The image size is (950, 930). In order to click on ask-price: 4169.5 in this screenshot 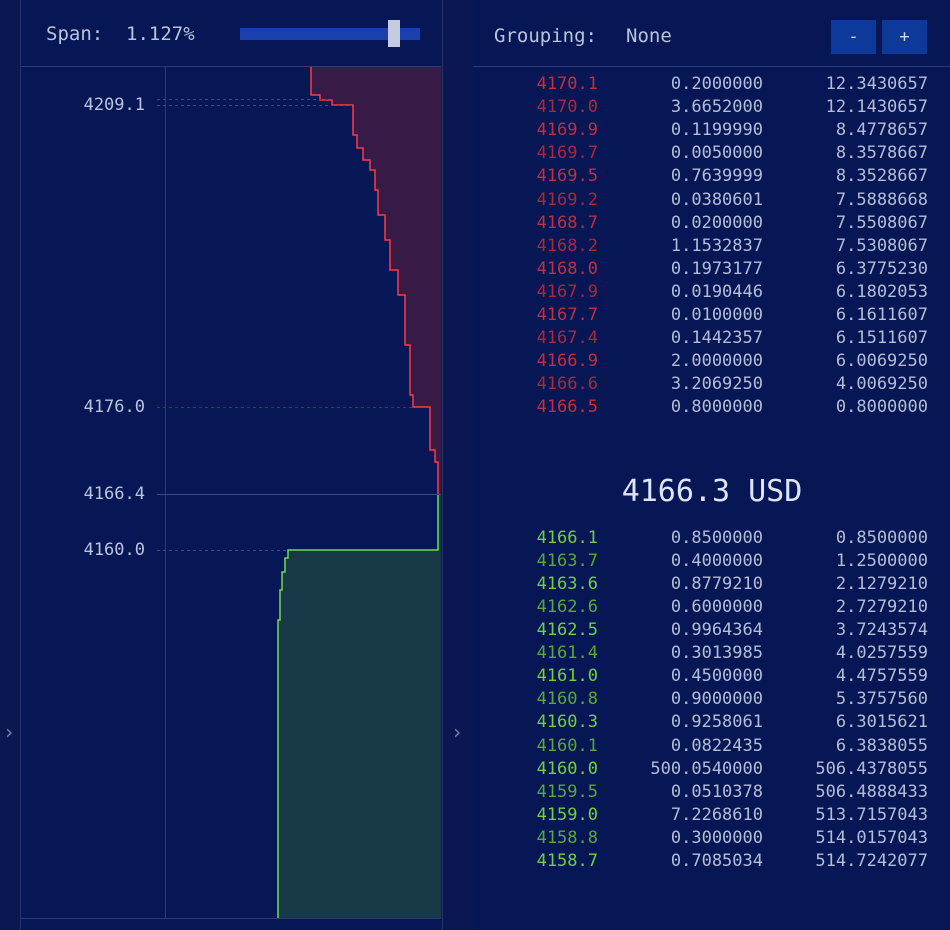, I will do `click(567, 176)`.